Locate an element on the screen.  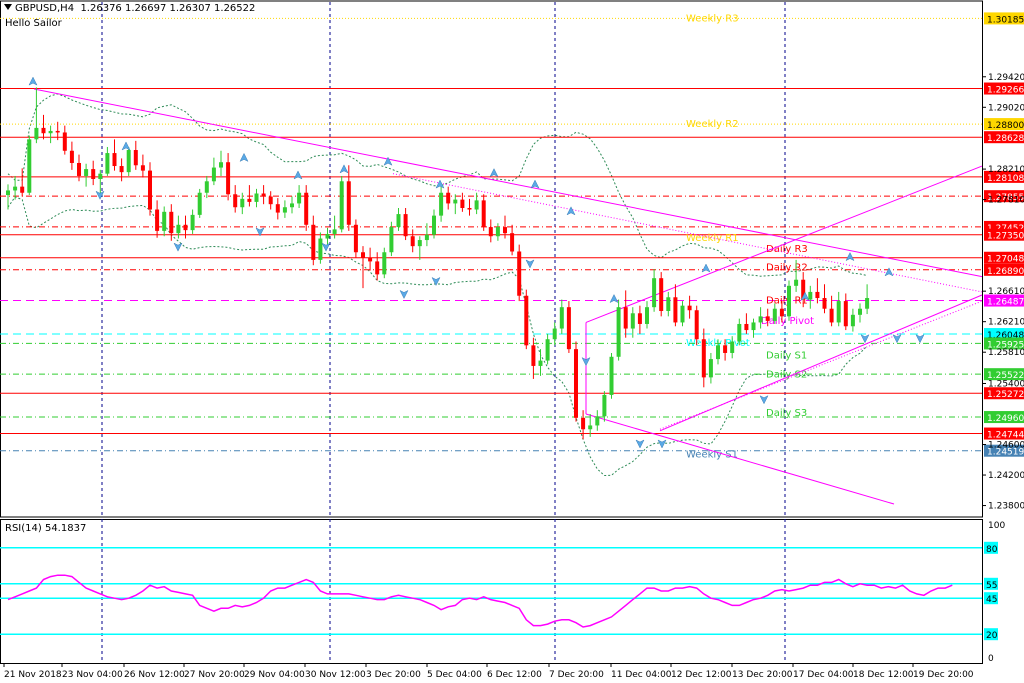
level-price-label: 1.27048 is located at coordinates (1005, 260).